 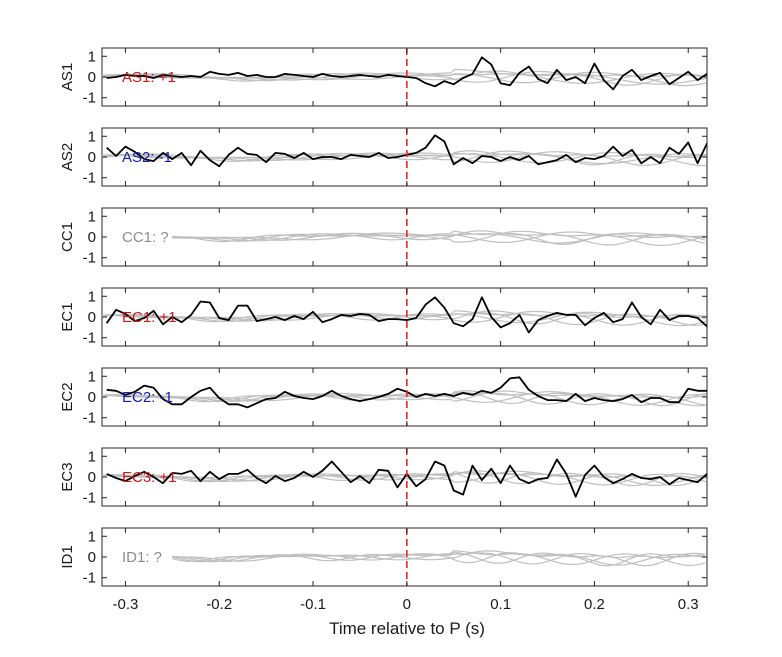 I want to click on panel-annotation: EC1: +1, so click(x=149, y=317).